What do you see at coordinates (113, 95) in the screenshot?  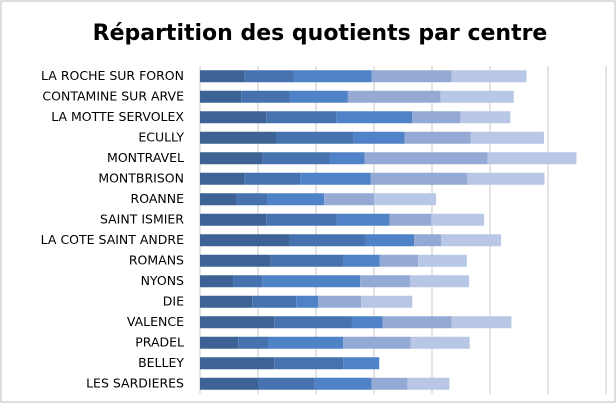 I see `y-tick-label: CONTAMINE SUR ARVE` at bounding box center [113, 95].